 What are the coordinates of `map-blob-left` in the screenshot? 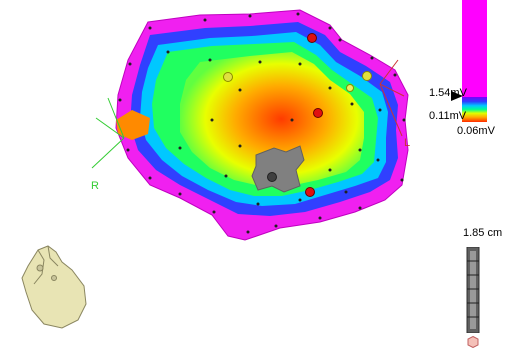 It's located at (133, 125).